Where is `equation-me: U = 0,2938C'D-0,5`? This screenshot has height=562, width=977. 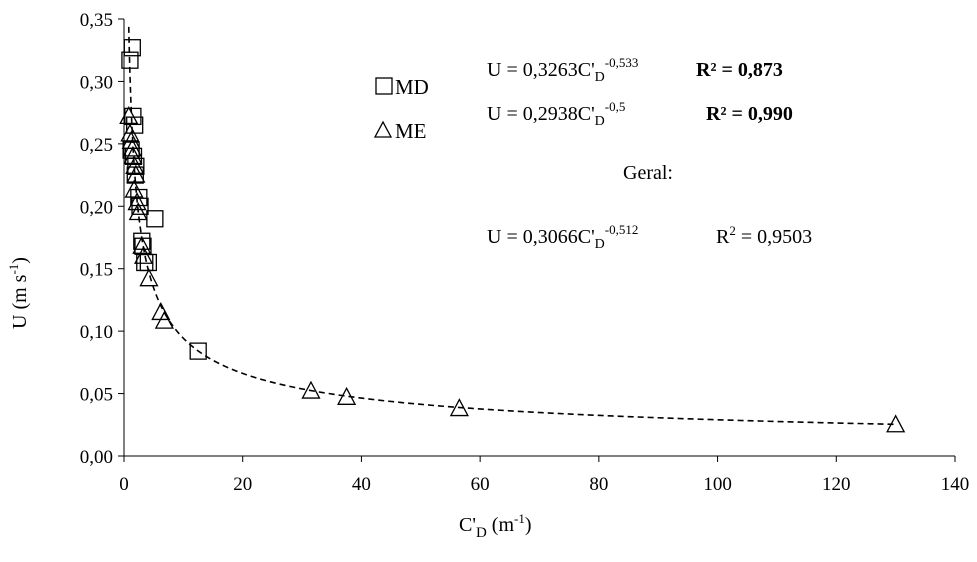
equation-me: U = 0,2938C'D-0,5 is located at coordinates (556, 114).